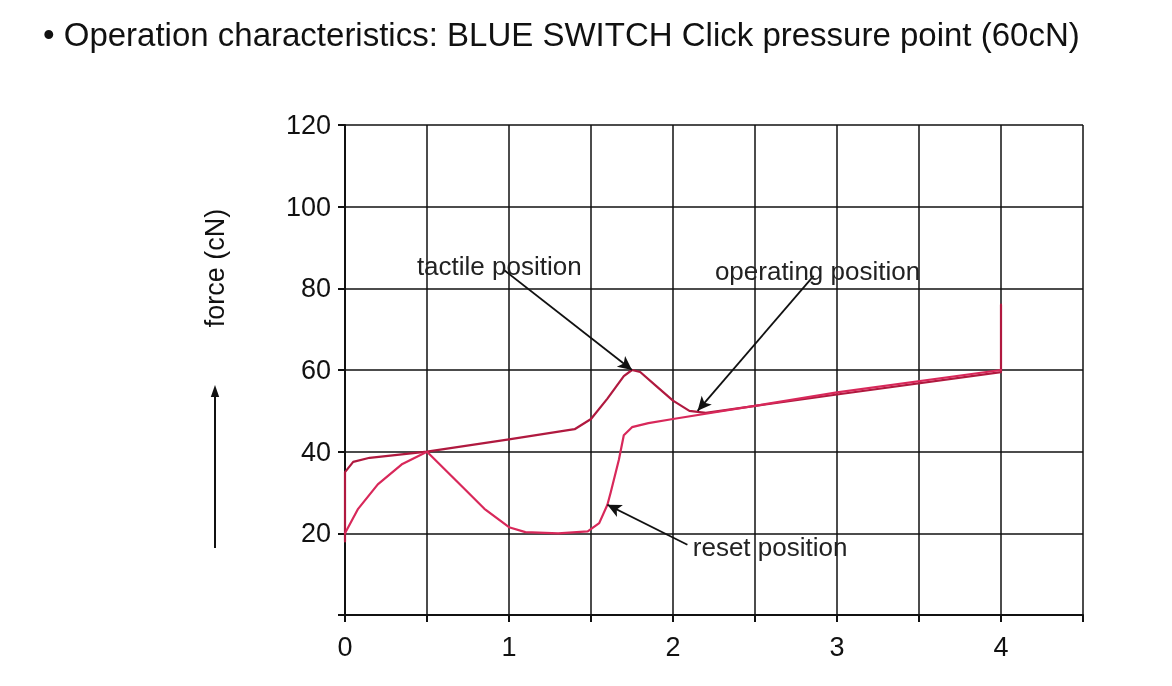 This screenshot has height=686, width=1172. Describe the element at coordinates (345, 646) in the screenshot. I see `x-tick-label: 0` at that location.